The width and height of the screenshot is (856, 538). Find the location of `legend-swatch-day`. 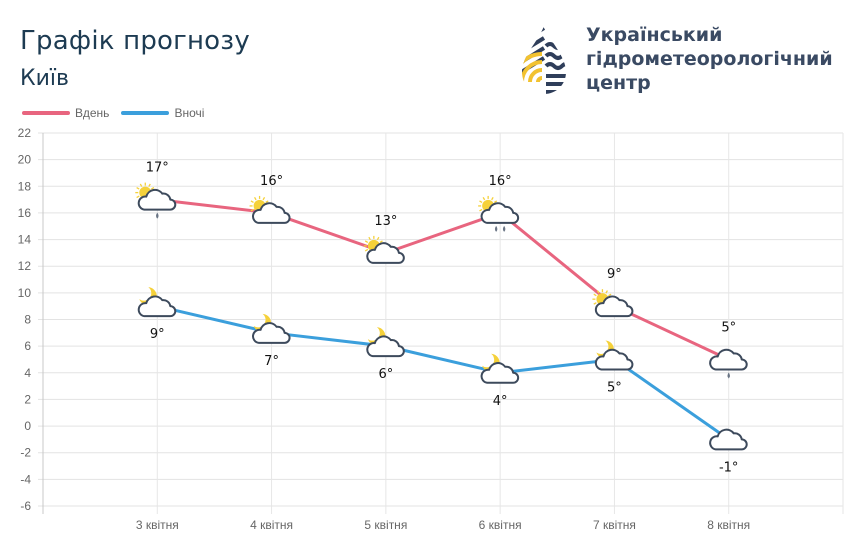

legend-swatch-day is located at coordinates (46, 113).